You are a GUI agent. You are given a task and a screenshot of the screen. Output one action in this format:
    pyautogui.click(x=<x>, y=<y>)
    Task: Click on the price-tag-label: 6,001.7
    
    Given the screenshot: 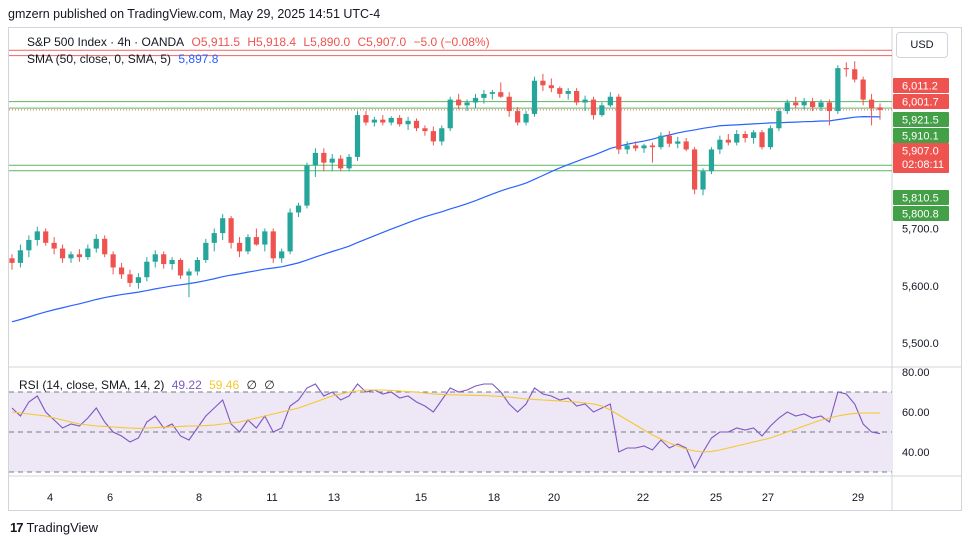 What is the action you would take?
    pyautogui.click(x=920, y=103)
    